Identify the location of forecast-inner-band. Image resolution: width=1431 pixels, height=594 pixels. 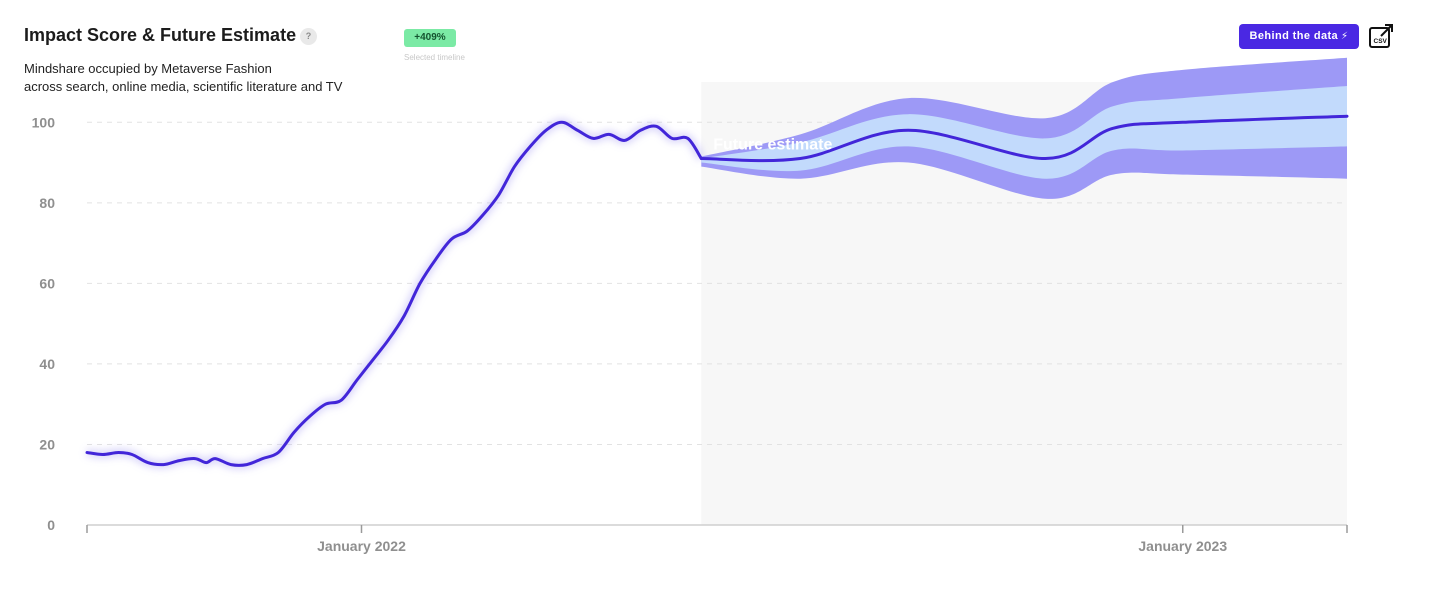
(1024, 132).